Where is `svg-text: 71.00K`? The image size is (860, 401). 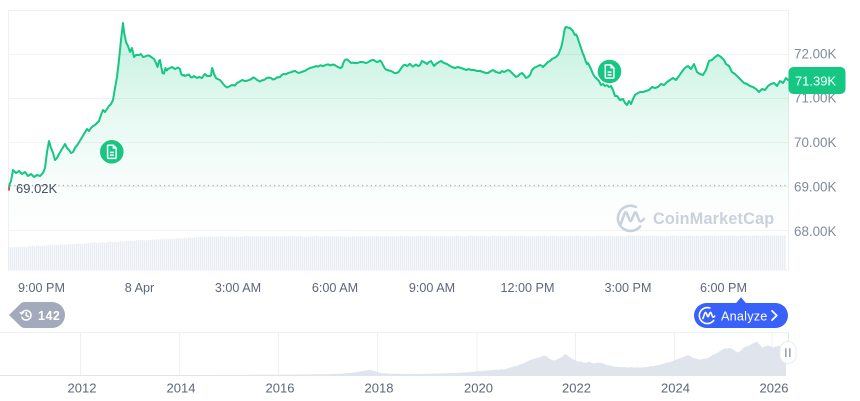 svg-text: 71.00K is located at coordinates (815, 98).